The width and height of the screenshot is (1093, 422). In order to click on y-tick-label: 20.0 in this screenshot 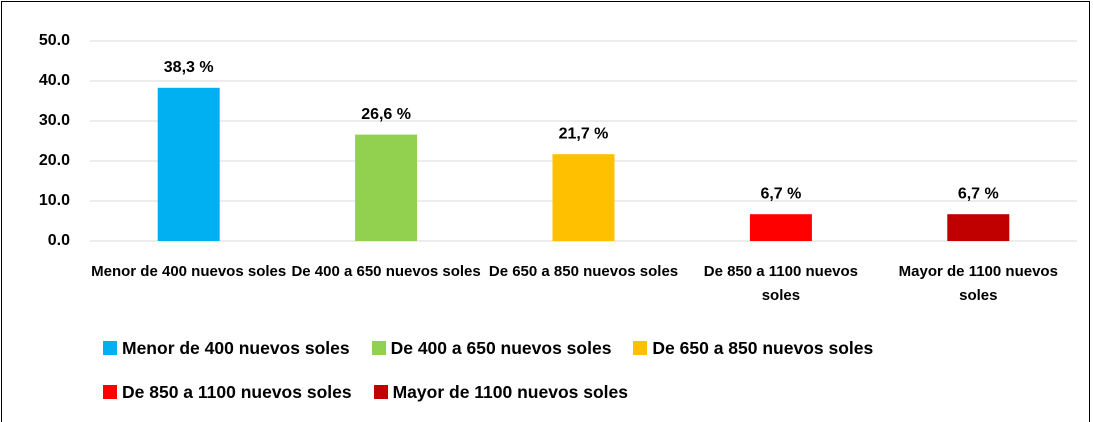, I will do `click(54, 160)`.